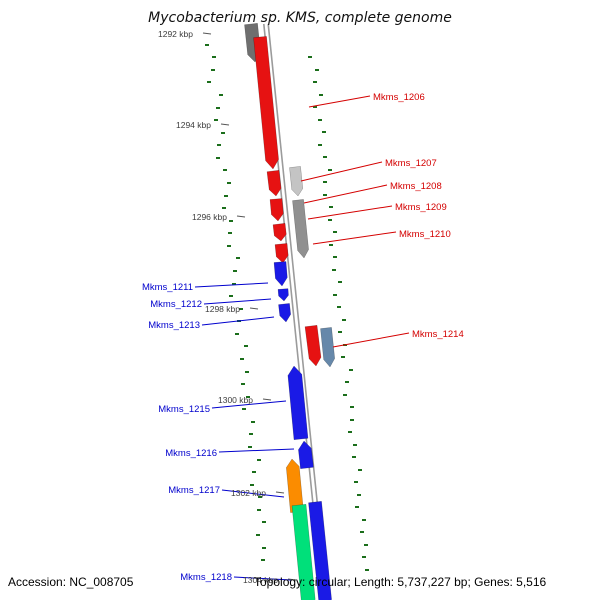 The image size is (600, 600). Describe the element at coordinates (260, 580) in the screenshot. I see `scale-tick-label: 1304 kbp` at that location.